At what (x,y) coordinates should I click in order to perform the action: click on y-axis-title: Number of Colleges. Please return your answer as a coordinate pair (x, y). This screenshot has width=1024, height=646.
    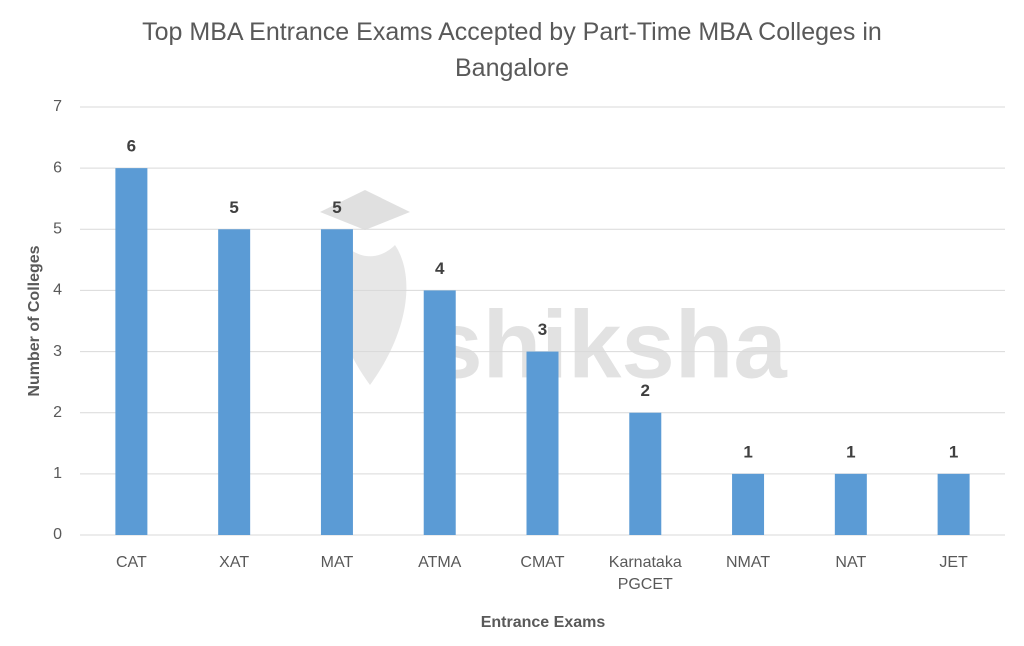
    Looking at the image, I should click on (34, 320).